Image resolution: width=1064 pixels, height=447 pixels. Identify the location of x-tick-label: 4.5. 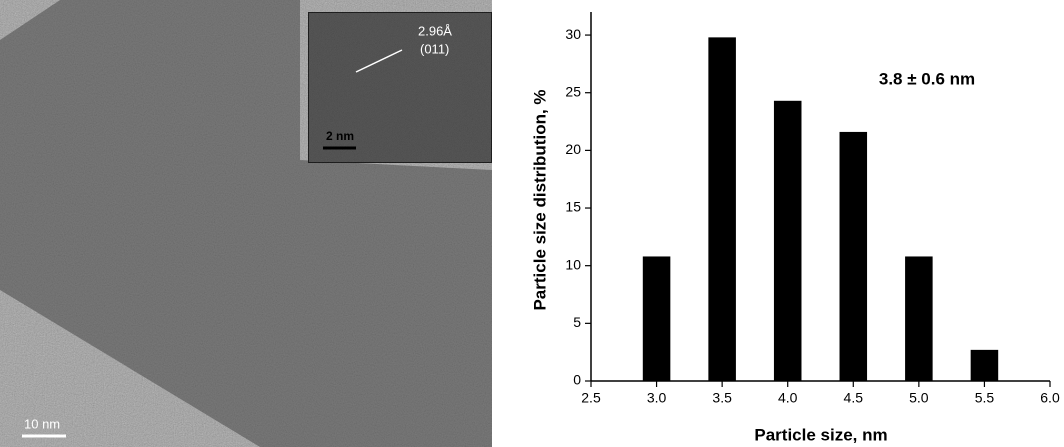
(854, 398).